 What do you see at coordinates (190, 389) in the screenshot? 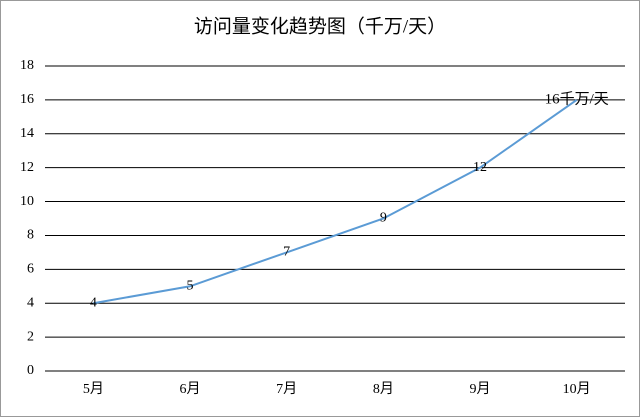
I see `x-tick-label: 6月` at bounding box center [190, 389].